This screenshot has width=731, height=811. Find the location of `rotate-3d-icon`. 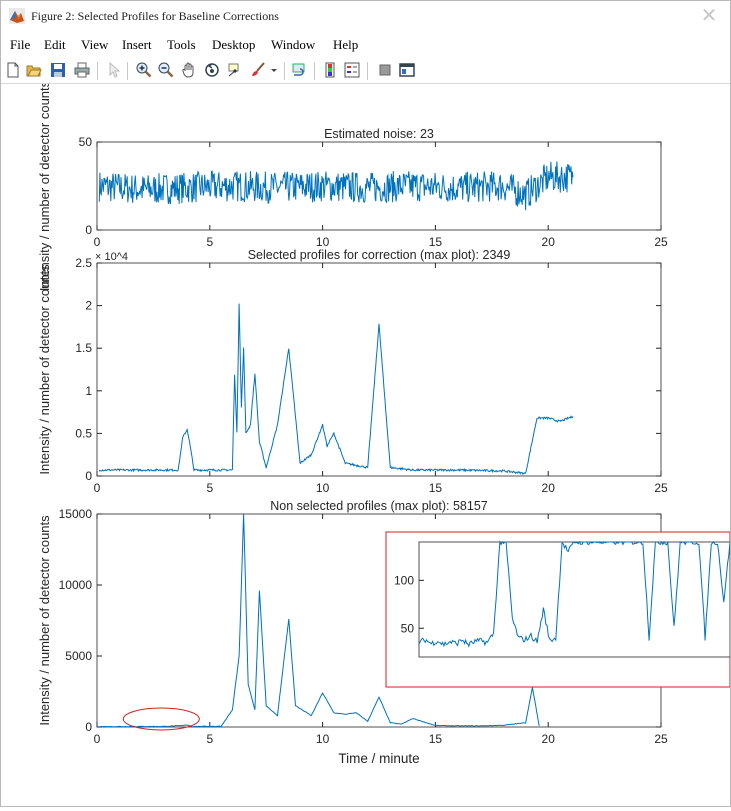

rotate-3d-icon is located at coordinates (212, 70).